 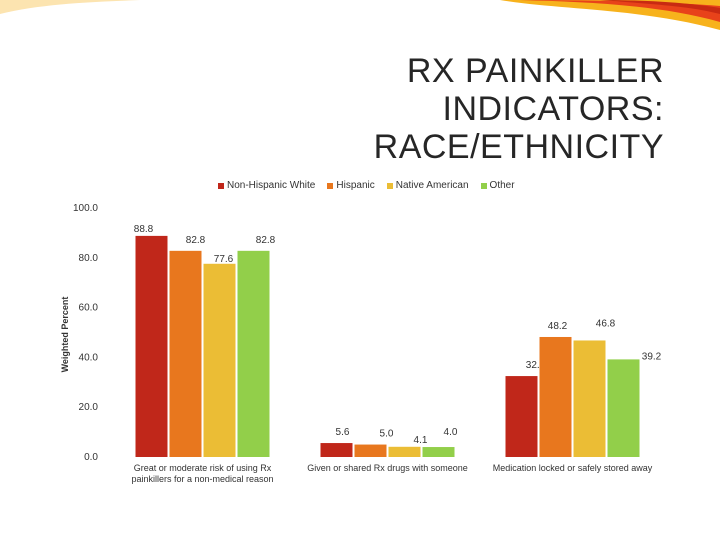 What do you see at coordinates (203, 468) in the screenshot?
I see `category-label: Great or moderate risk of using Rx` at bounding box center [203, 468].